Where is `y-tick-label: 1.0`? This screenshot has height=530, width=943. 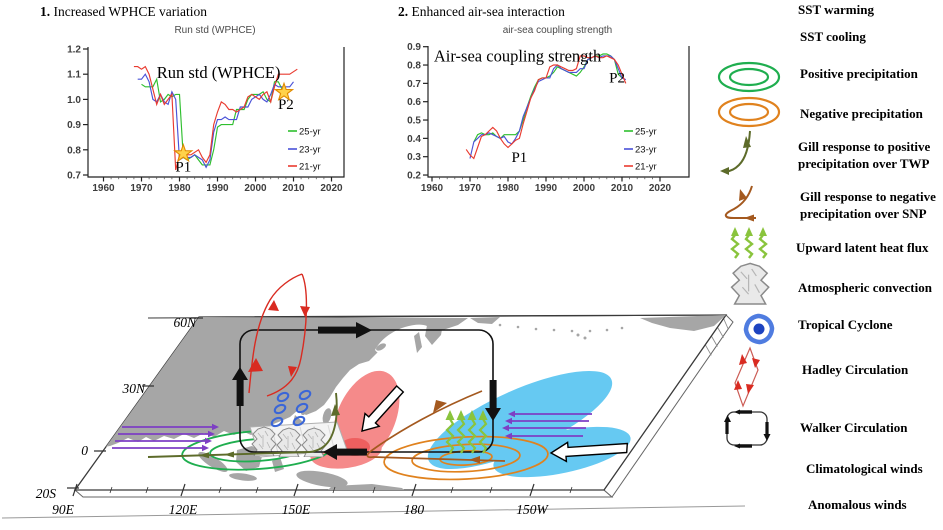
y-tick-label: 1.0 is located at coordinates (74, 100).